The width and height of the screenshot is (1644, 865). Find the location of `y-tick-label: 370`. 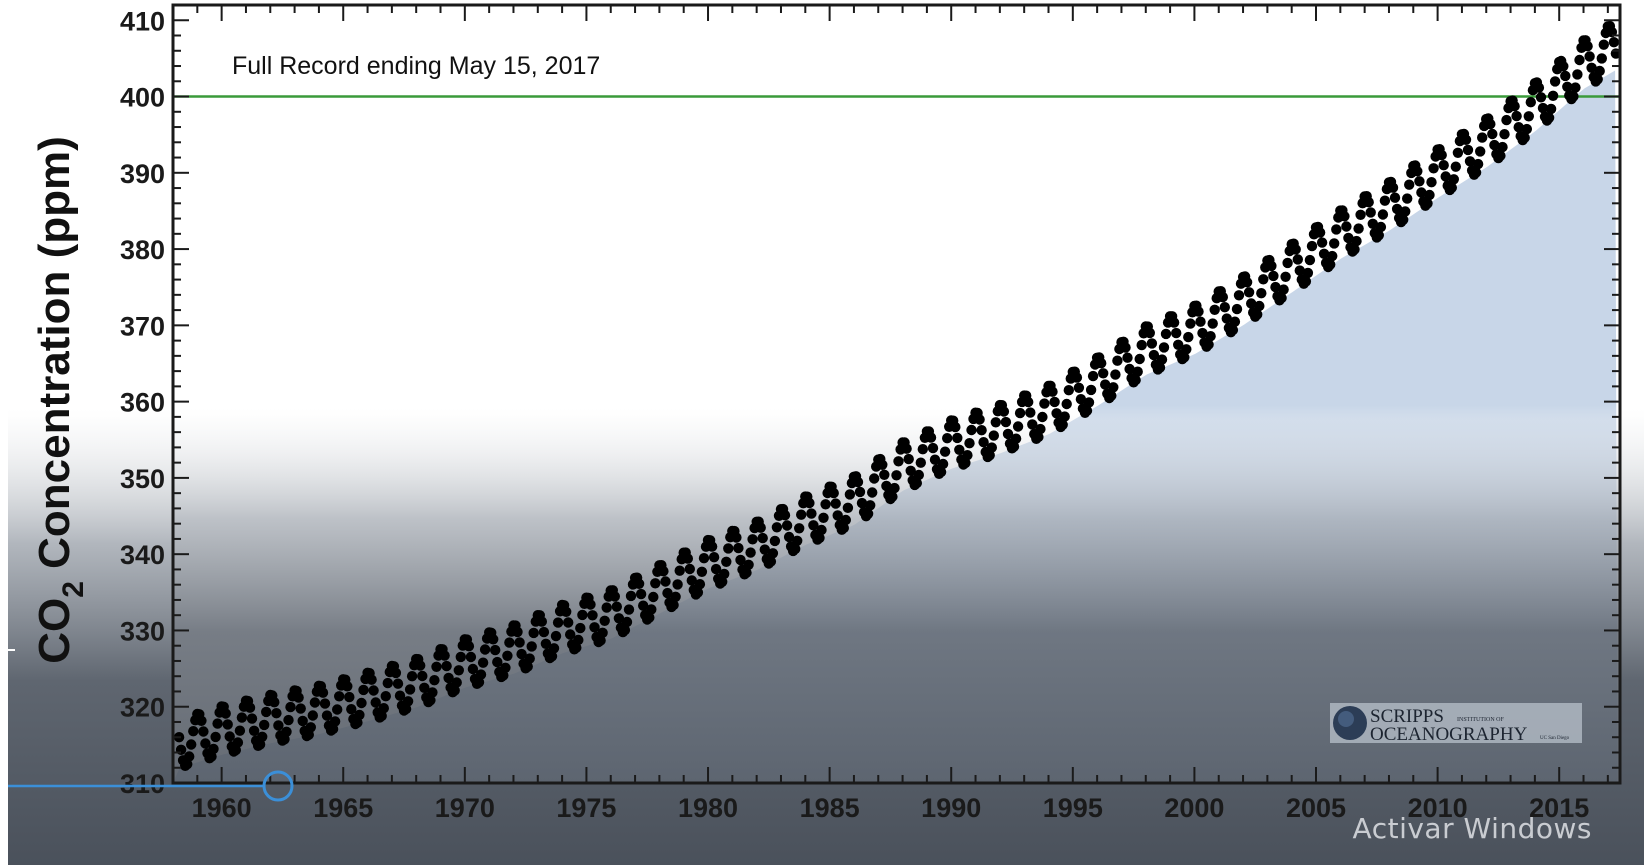

y-tick-label: 370 is located at coordinates (142, 326).